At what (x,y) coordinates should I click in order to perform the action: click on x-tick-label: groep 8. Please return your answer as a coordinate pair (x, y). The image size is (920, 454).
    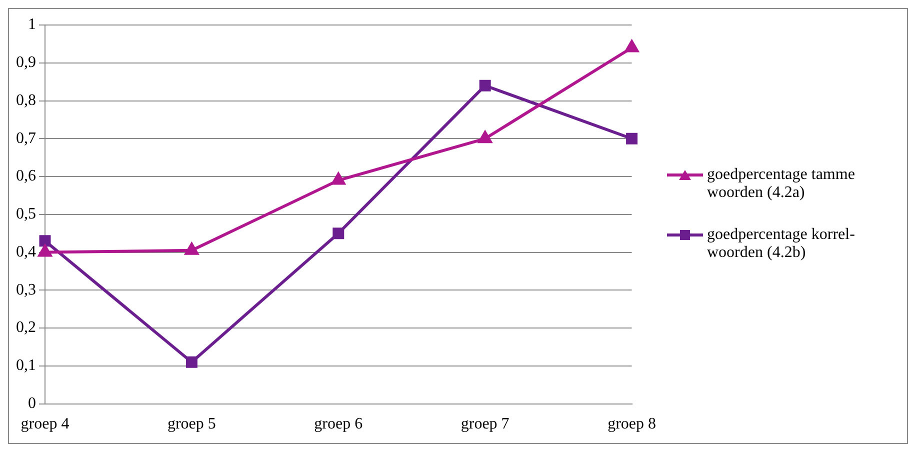
    Looking at the image, I should click on (632, 424).